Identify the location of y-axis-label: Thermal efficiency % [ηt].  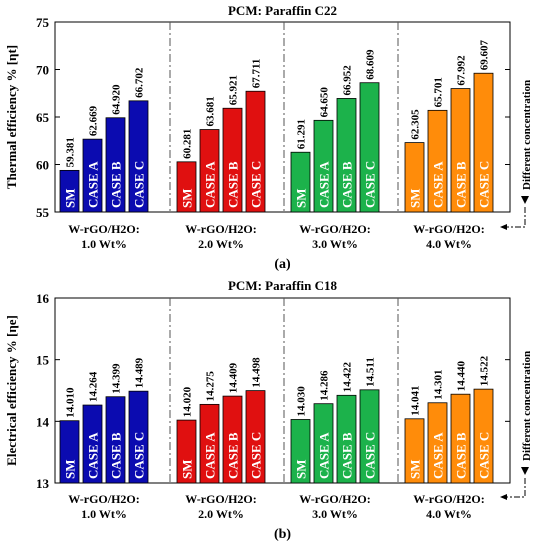
(11, 117).